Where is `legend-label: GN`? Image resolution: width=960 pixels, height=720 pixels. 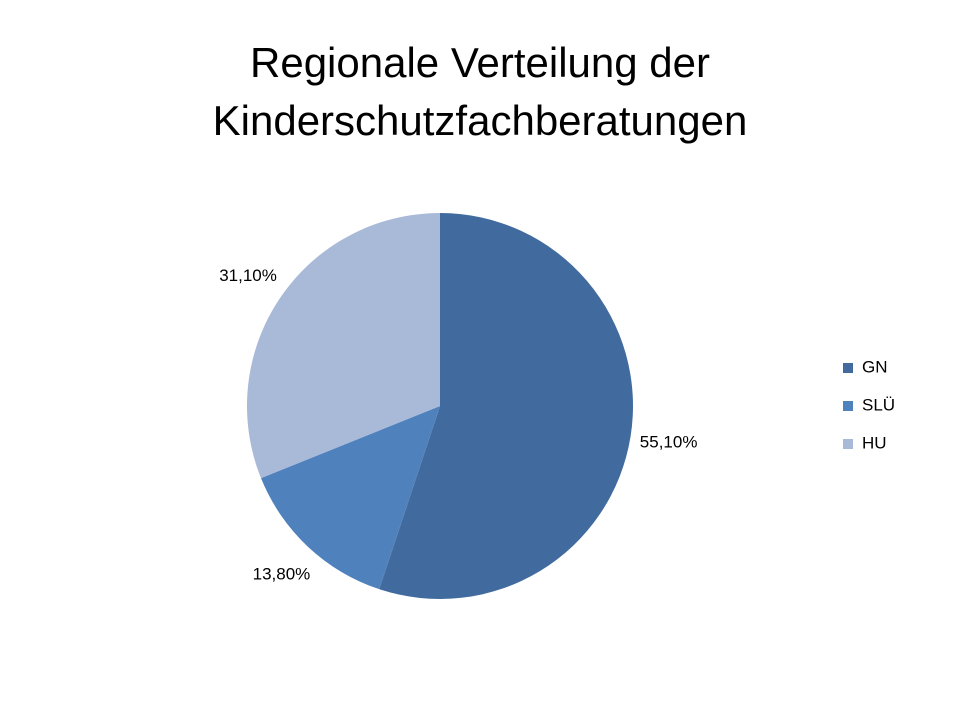
legend-label: GN is located at coordinates (875, 366).